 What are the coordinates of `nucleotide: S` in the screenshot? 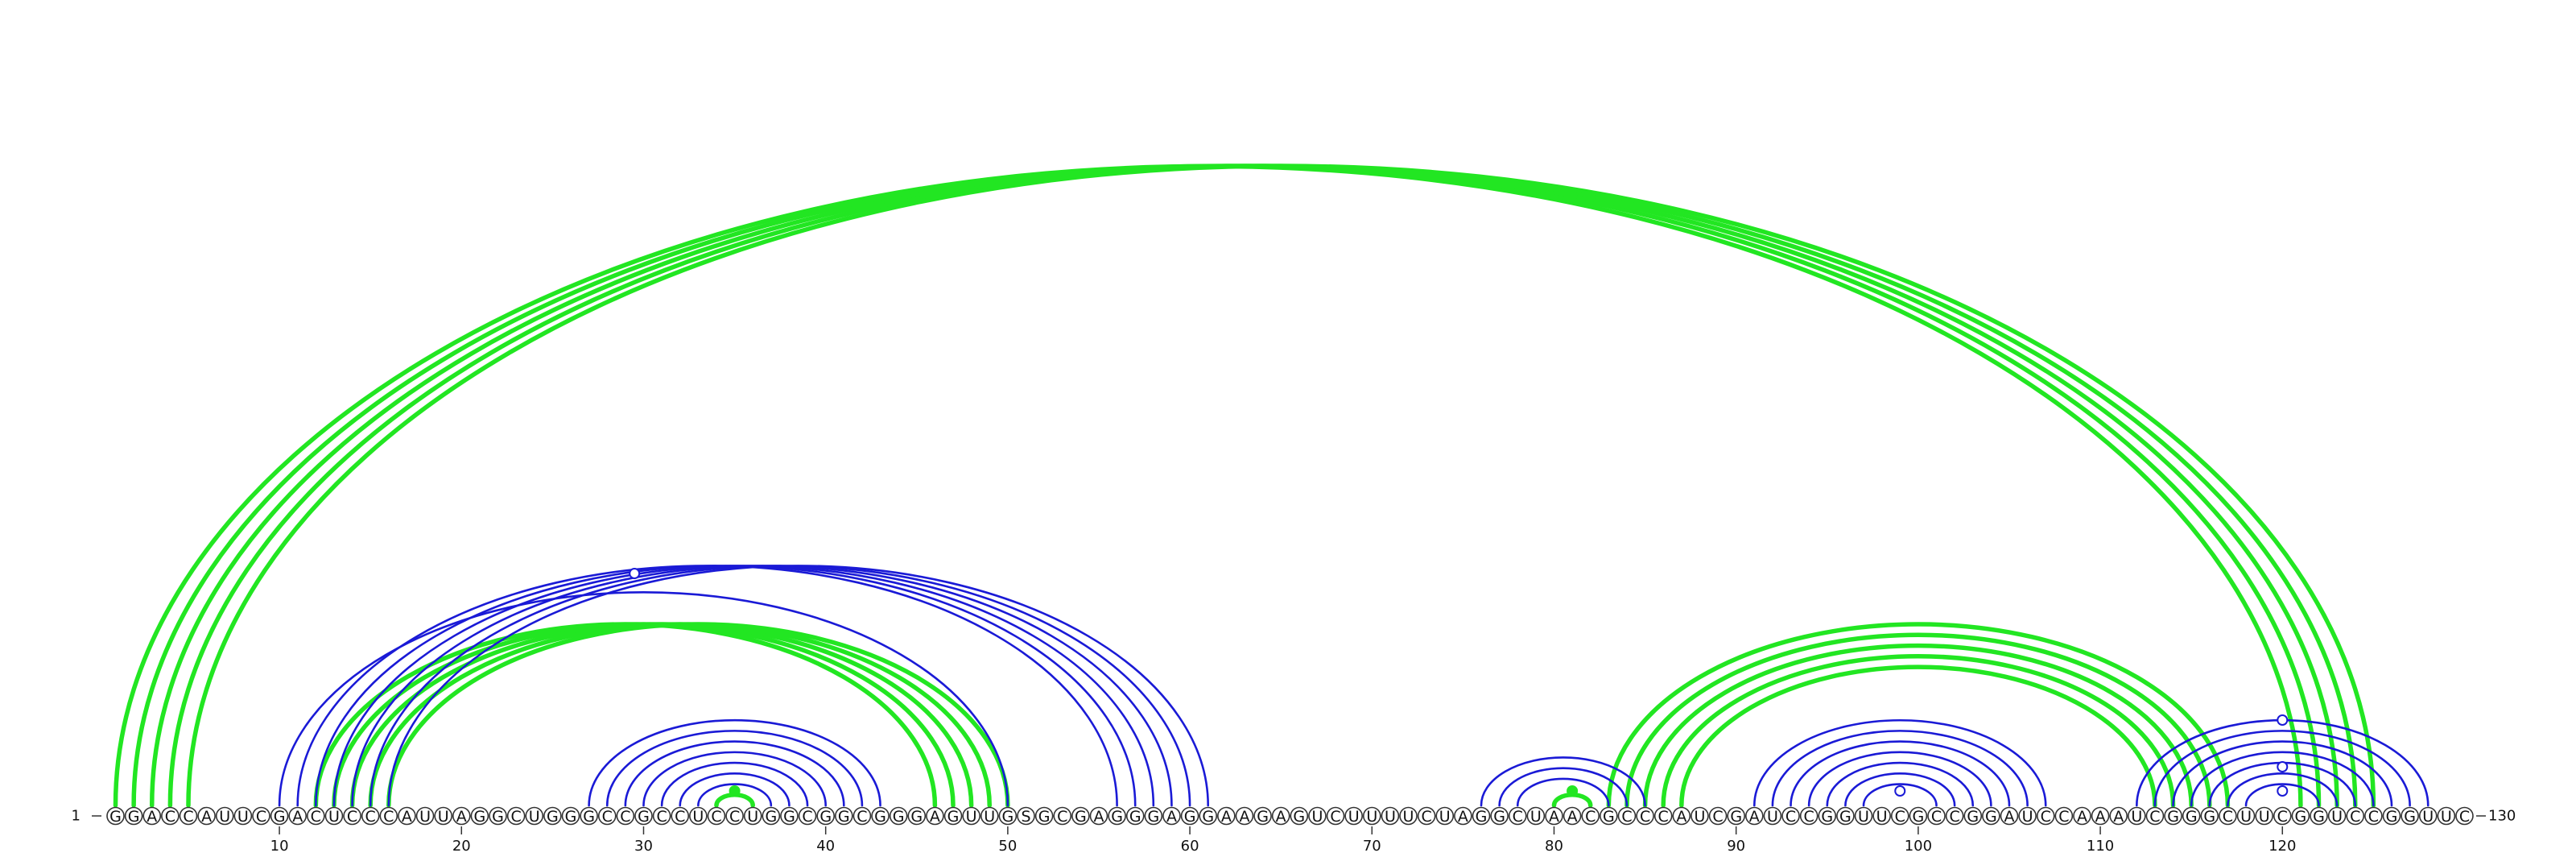 It's located at (1026, 816).